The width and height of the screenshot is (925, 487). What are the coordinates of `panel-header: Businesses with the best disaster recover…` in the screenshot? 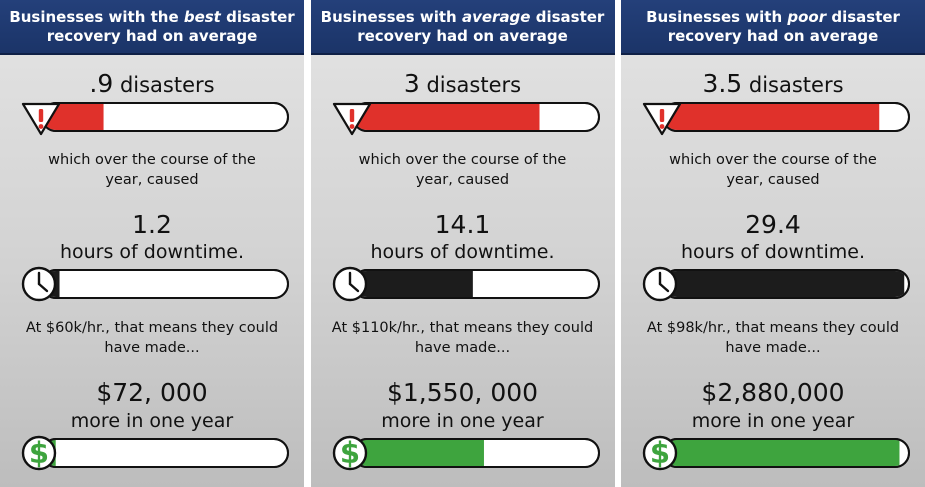 It's located at (152, 27).